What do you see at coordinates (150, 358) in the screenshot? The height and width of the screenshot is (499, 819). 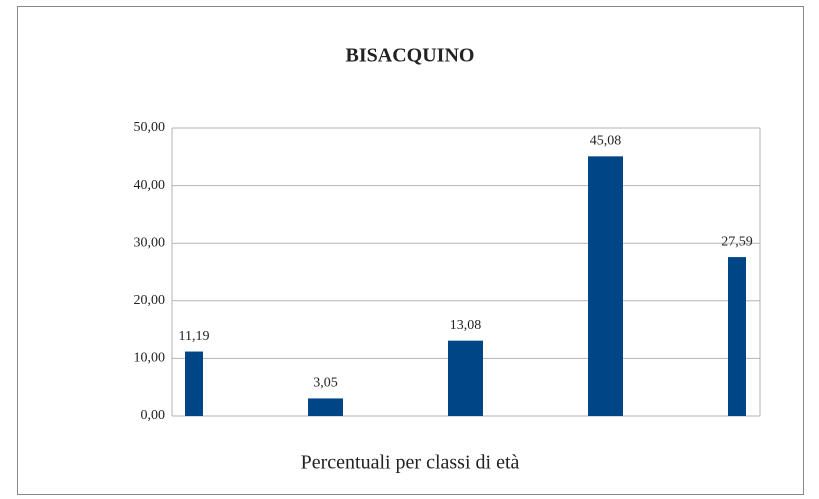 I see `y-tick-label: 10,00` at bounding box center [150, 358].